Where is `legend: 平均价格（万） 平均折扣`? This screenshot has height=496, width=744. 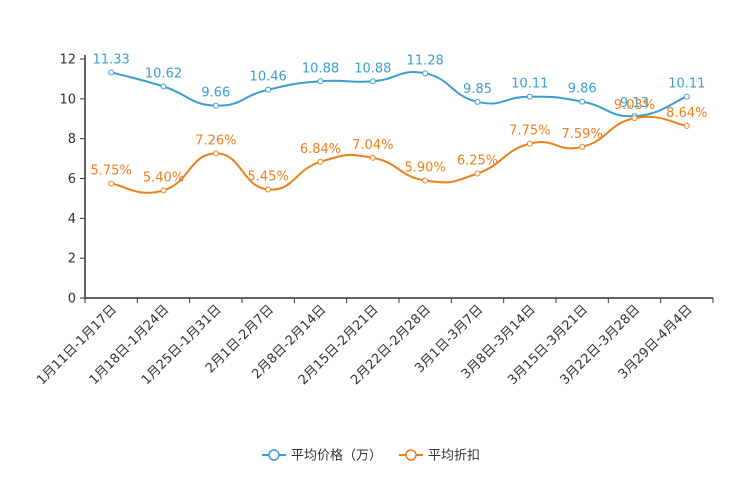
legend: 平均价格（万） 平均折扣 is located at coordinates (371, 456).